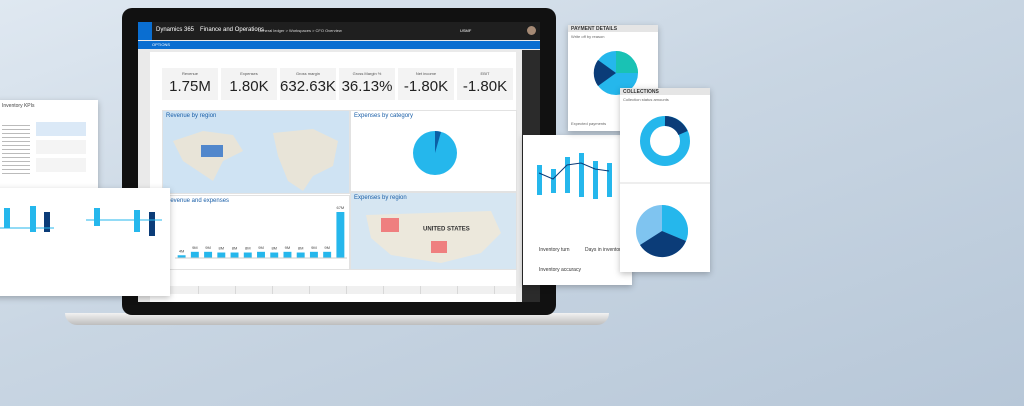 The width and height of the screenshot is (1024, 406). Describe the element at coordinates (307, 73) in the screenshot. I see `kpi-label: Gross margin` at that location.